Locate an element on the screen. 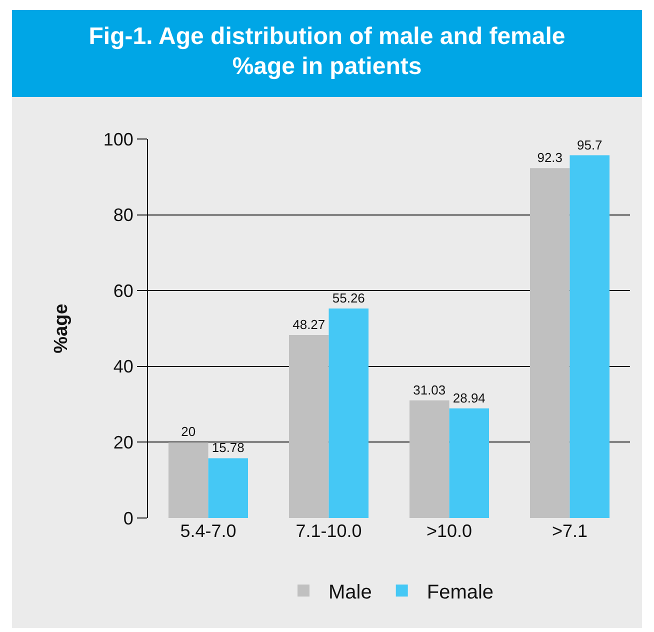 This screenshot has height=632, width=654. y-axis-title: %age is located at coordinates (61, 329).